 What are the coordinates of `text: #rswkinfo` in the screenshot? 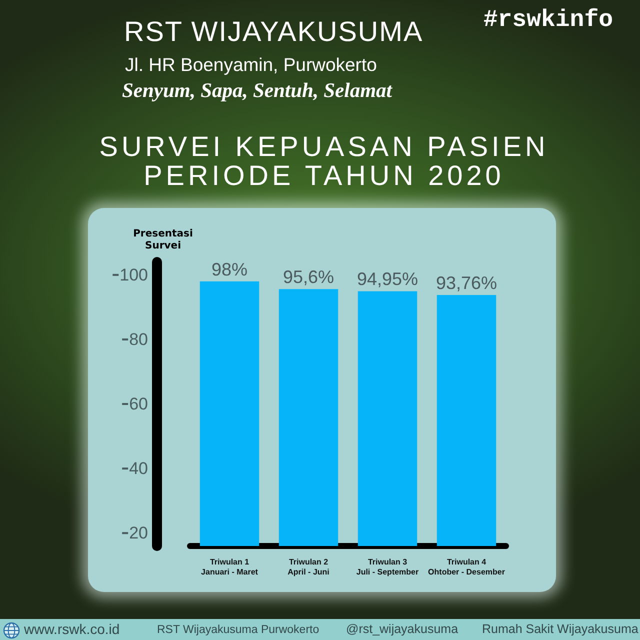 It's located at (548, 20).